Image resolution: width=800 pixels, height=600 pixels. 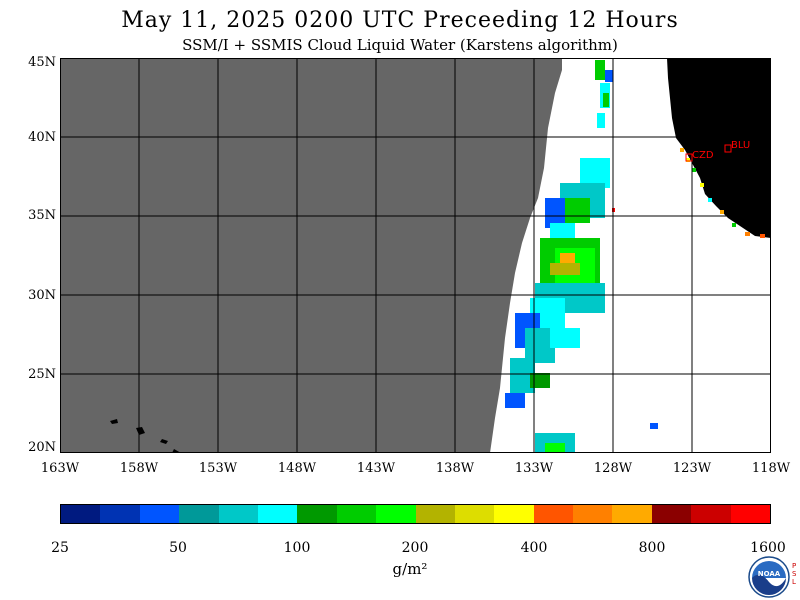 What do you see at coordinates (613, 468) in the screenshot?
I see `lon-label-128w: 128W` at bounding box center [613, 468].